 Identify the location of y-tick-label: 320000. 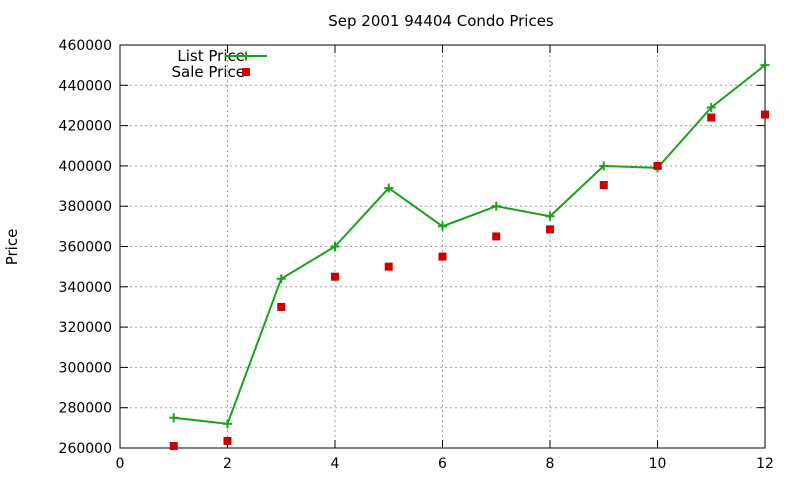
(85, 328).